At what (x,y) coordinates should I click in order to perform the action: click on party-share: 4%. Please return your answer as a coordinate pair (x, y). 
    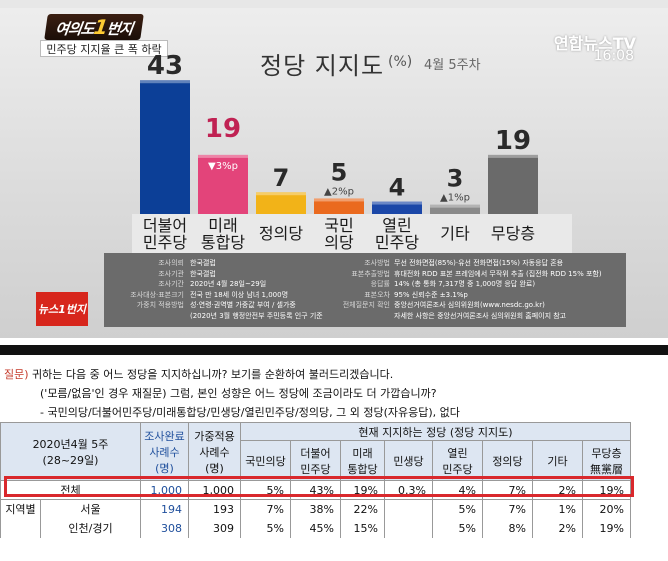
    Looking at the image, I should click on (457, 490).